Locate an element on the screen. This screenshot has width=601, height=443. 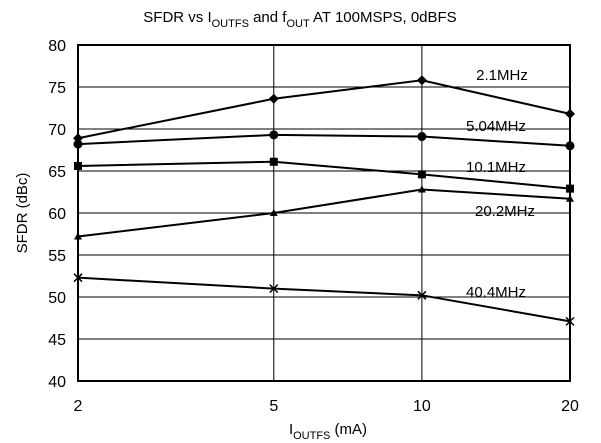
y-axis-label: SFDR (dBc) is located at coordinates (22, 213).